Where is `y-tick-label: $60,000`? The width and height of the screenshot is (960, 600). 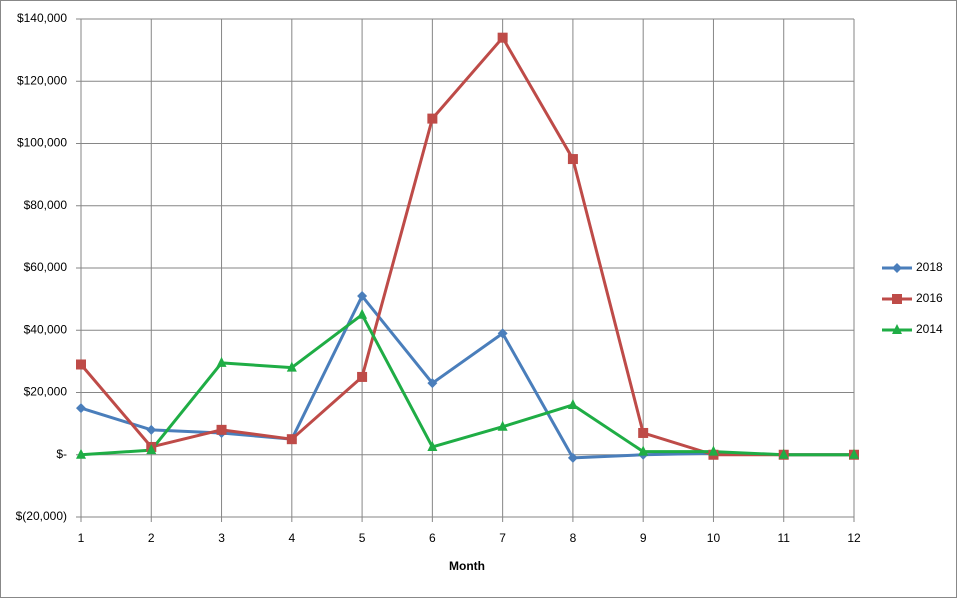
y-tick-label: $60,000 is located at coordinates (46, 267).